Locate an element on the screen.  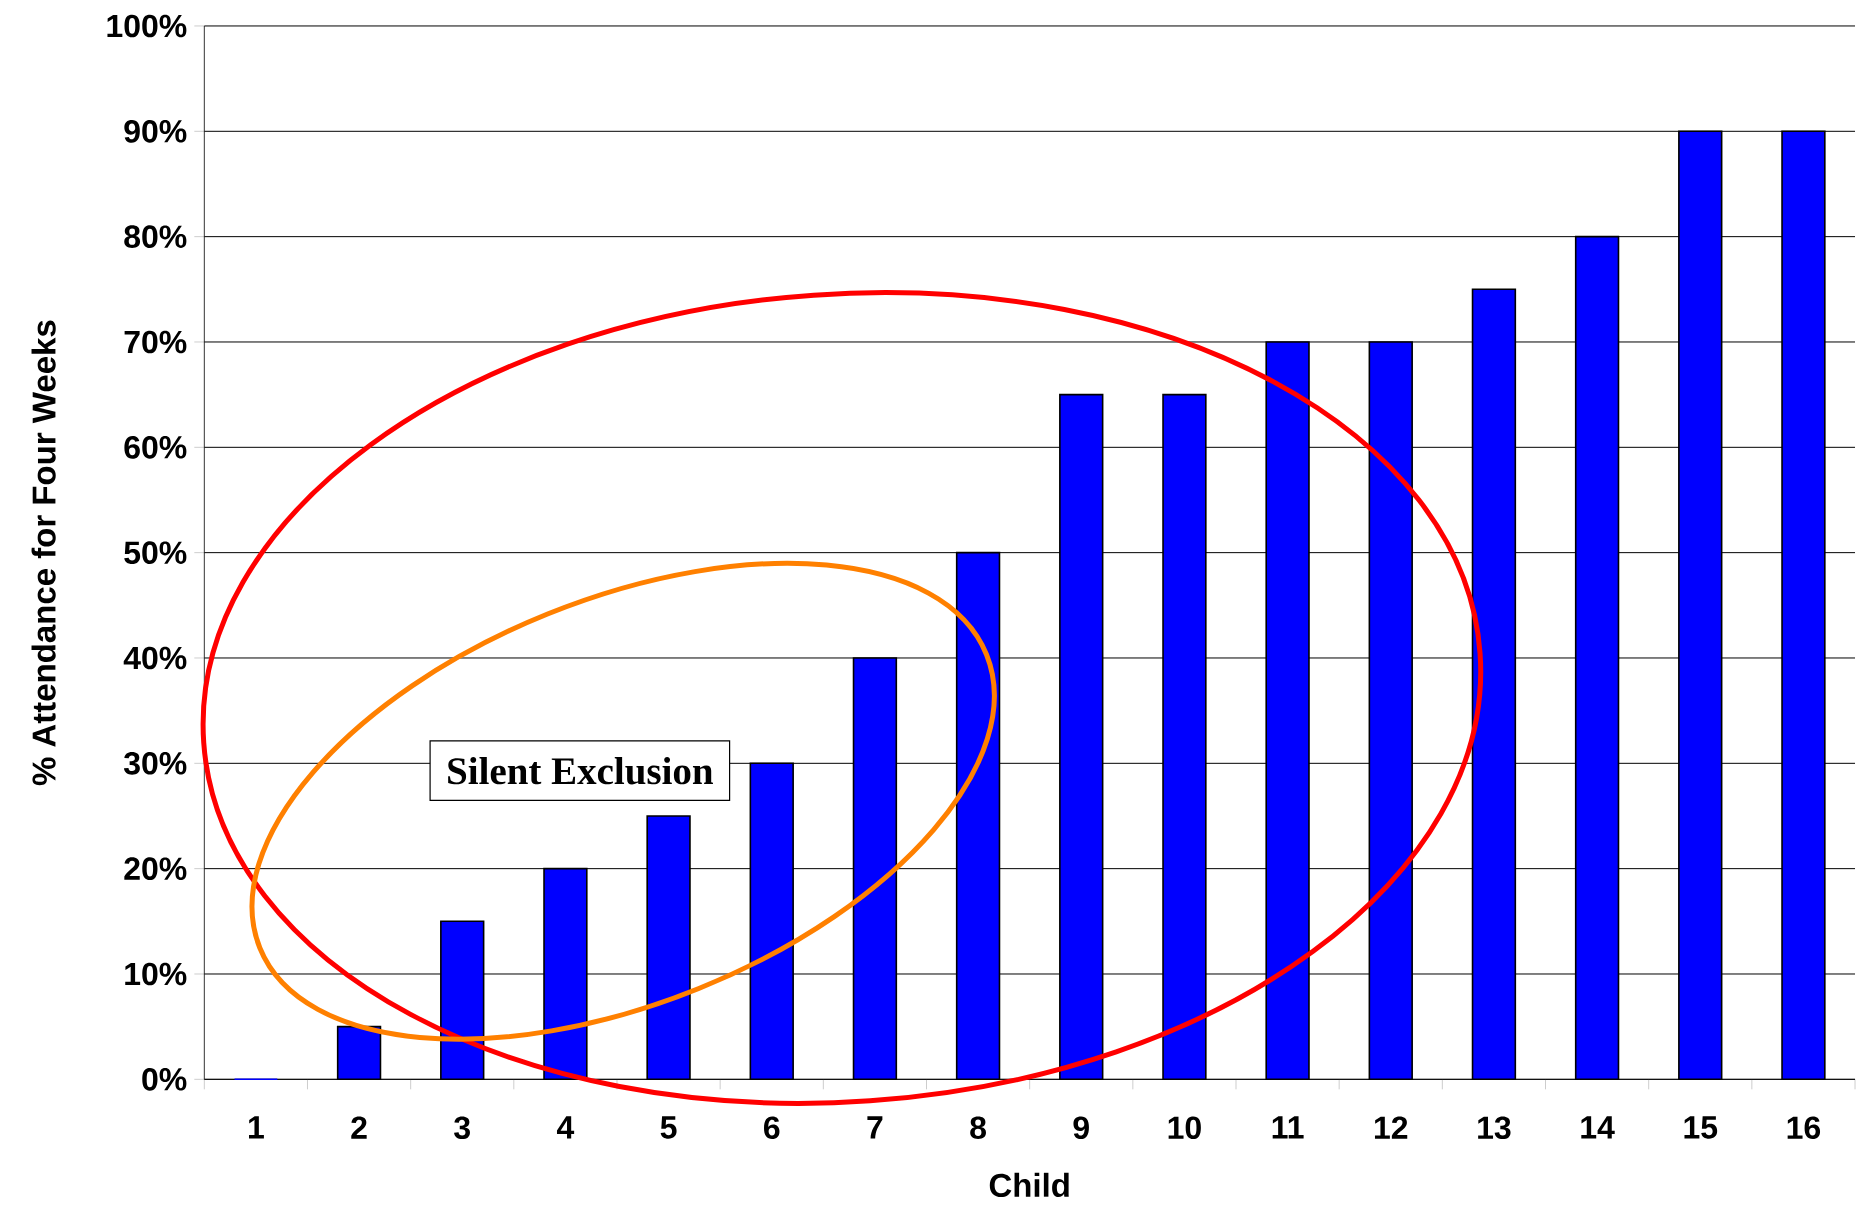
x-tick-label: 13 is located at coordinates (1494, 1128).